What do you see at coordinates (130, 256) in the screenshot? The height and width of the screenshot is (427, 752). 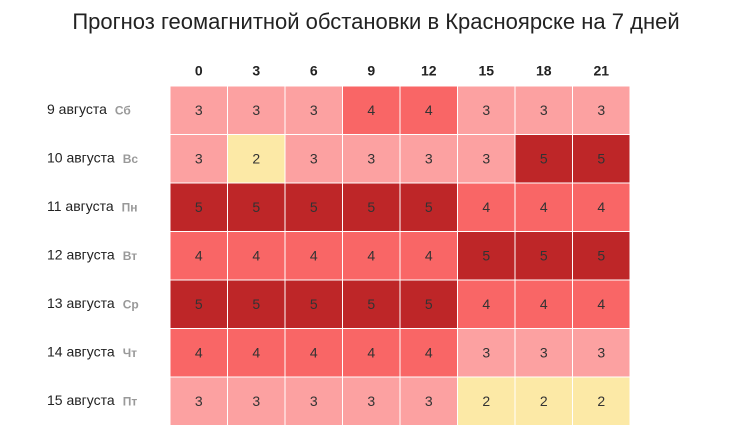 I see `row-weekday: Вт` at bounding box center [130, 256].